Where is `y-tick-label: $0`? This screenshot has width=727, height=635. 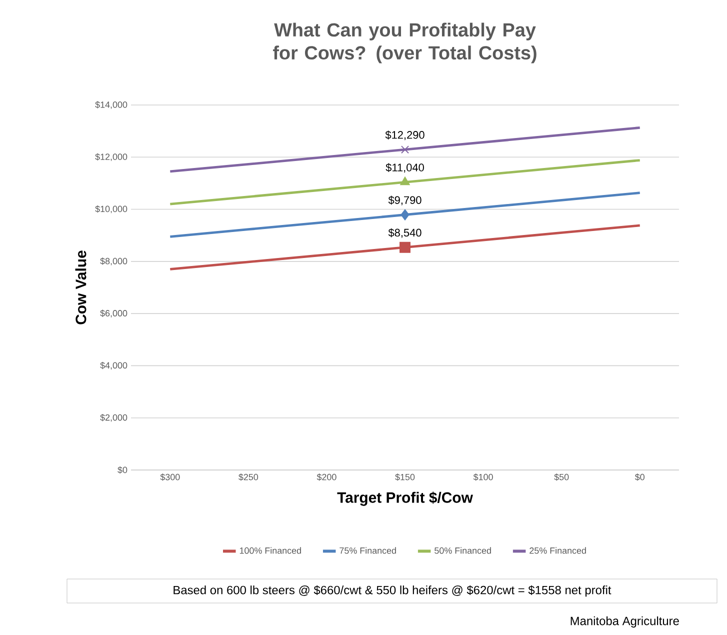 y-tick-label: $0 is located at coordinates (123, 470).